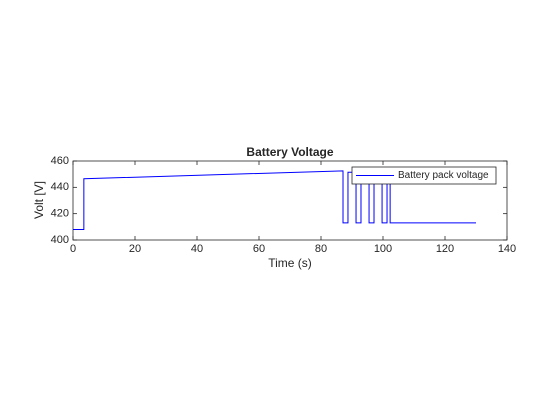  I want to click on y-tick-label: 460, so click(60, 161).